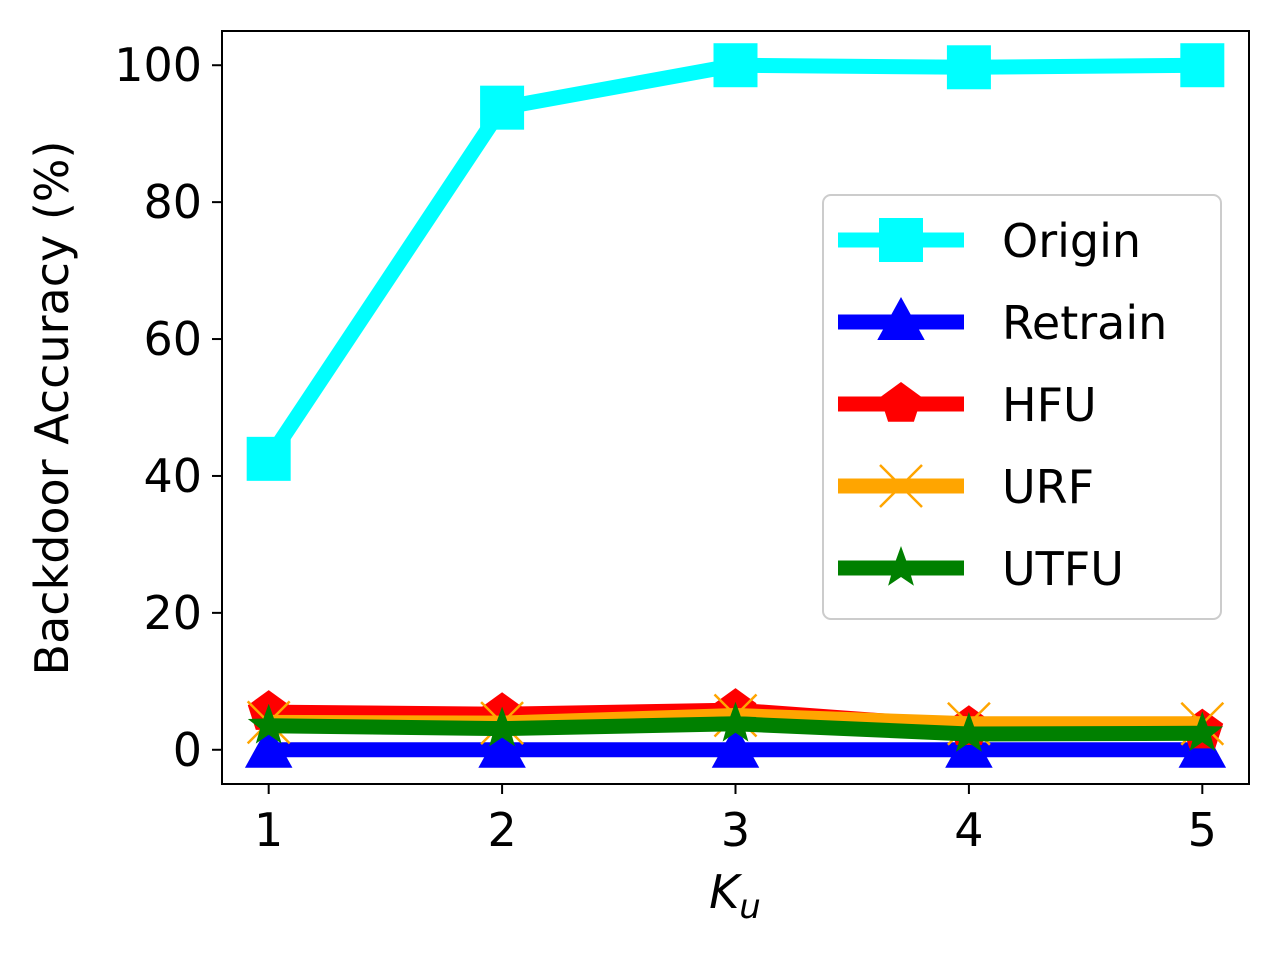 Image resolution: width=1280 pixels, height=960 pixels. Describe the element at coordinates (901, 402) in the screenshot. I see `legend-marker-hfu` at that location.